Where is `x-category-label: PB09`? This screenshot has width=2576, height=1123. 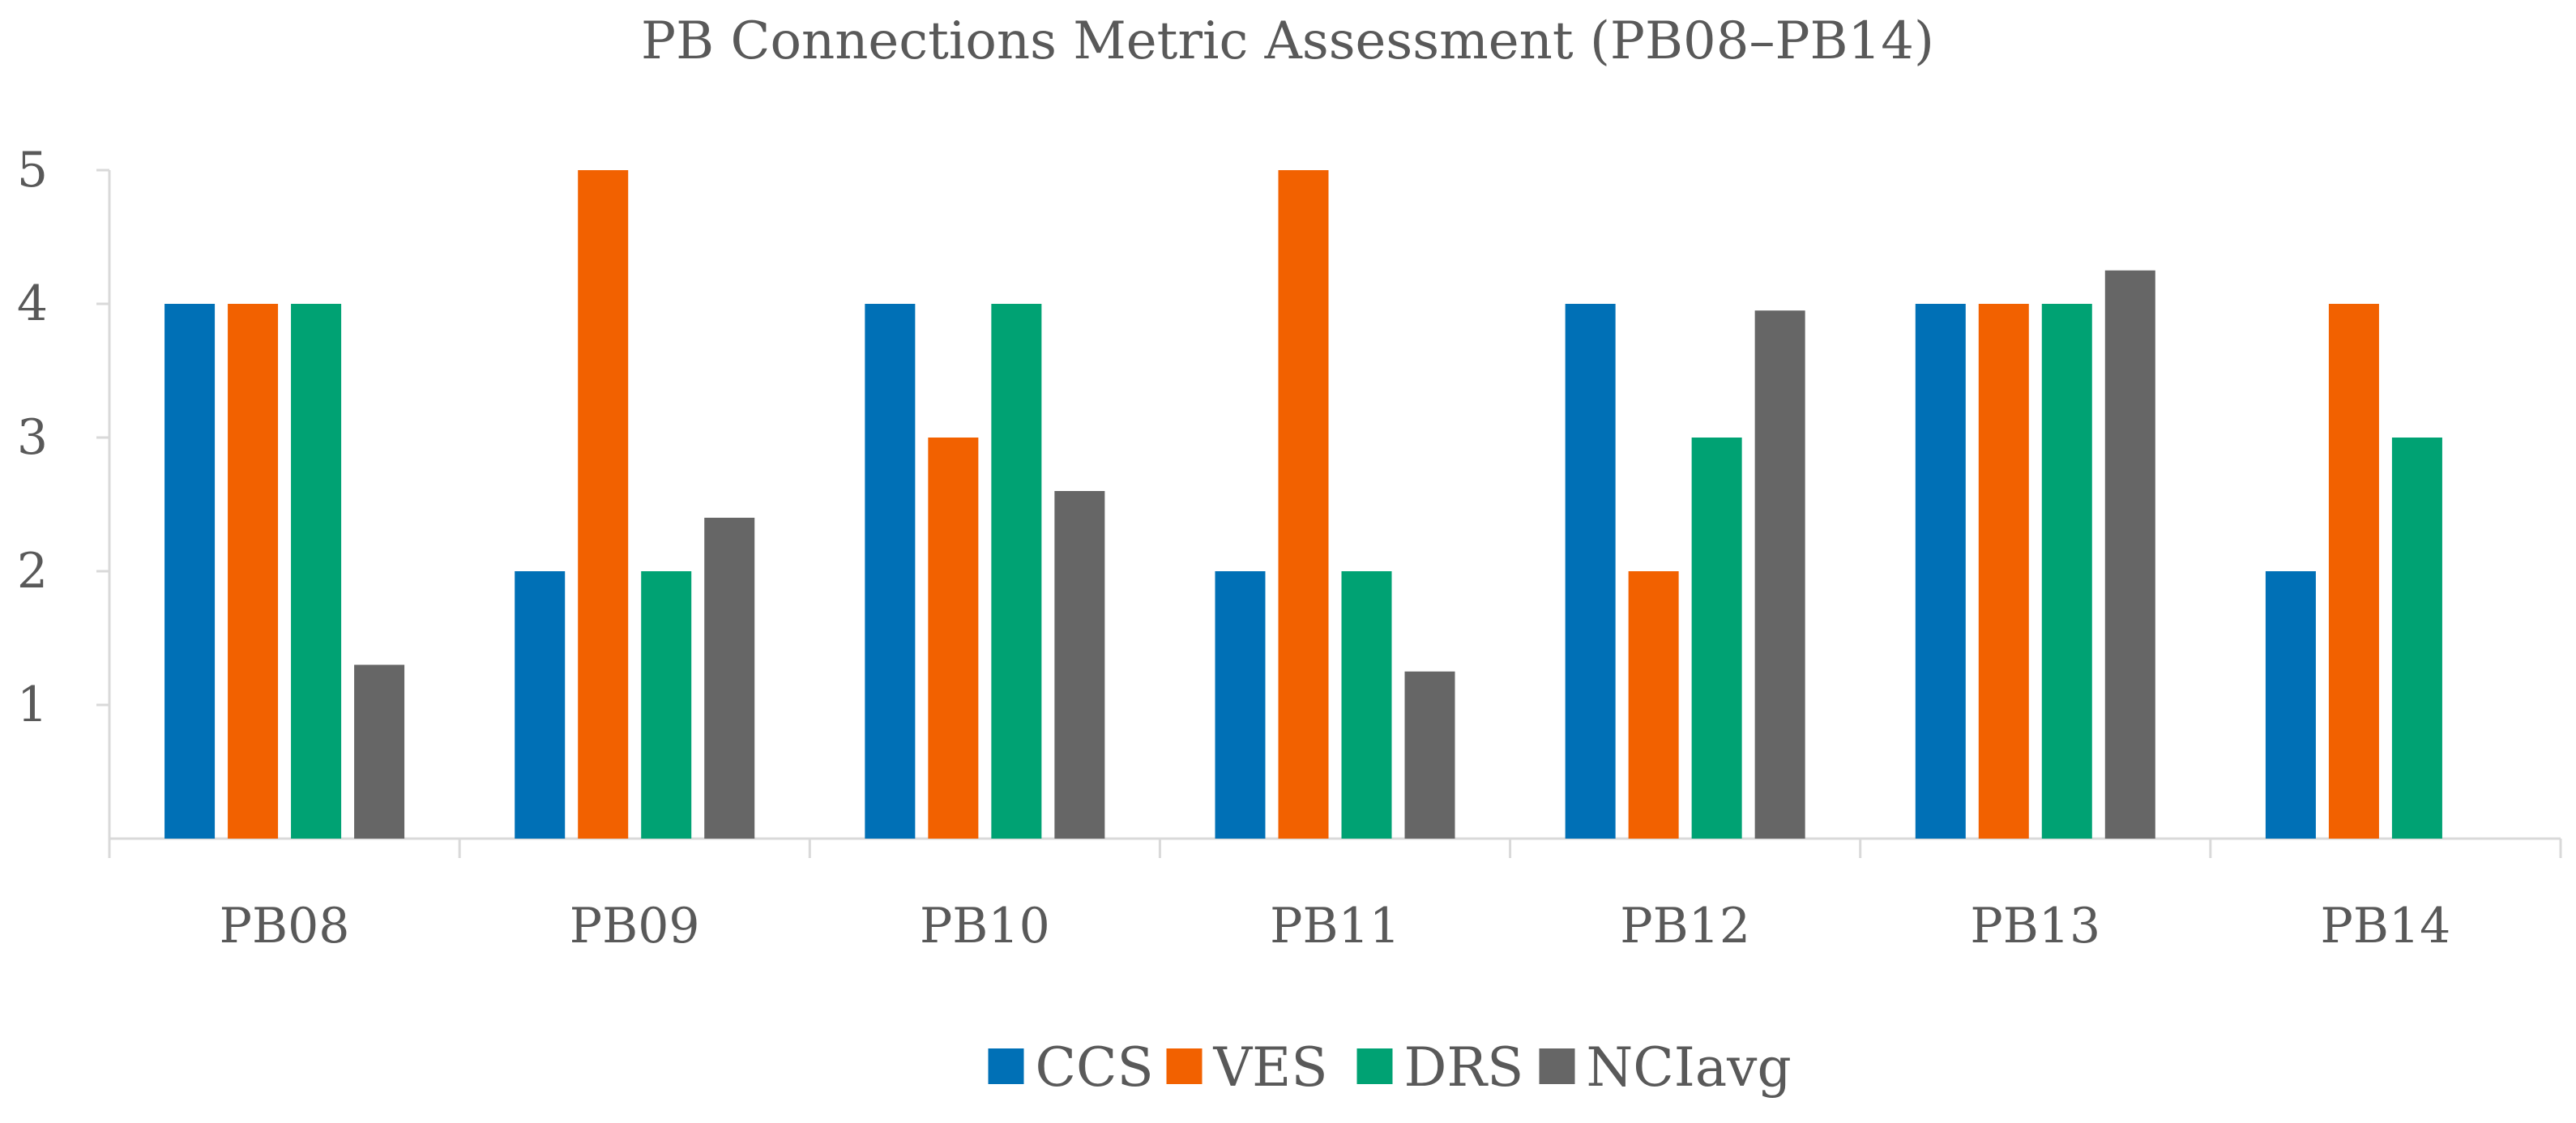 x-category-label: PB09 is located at coordinates (635, 926).